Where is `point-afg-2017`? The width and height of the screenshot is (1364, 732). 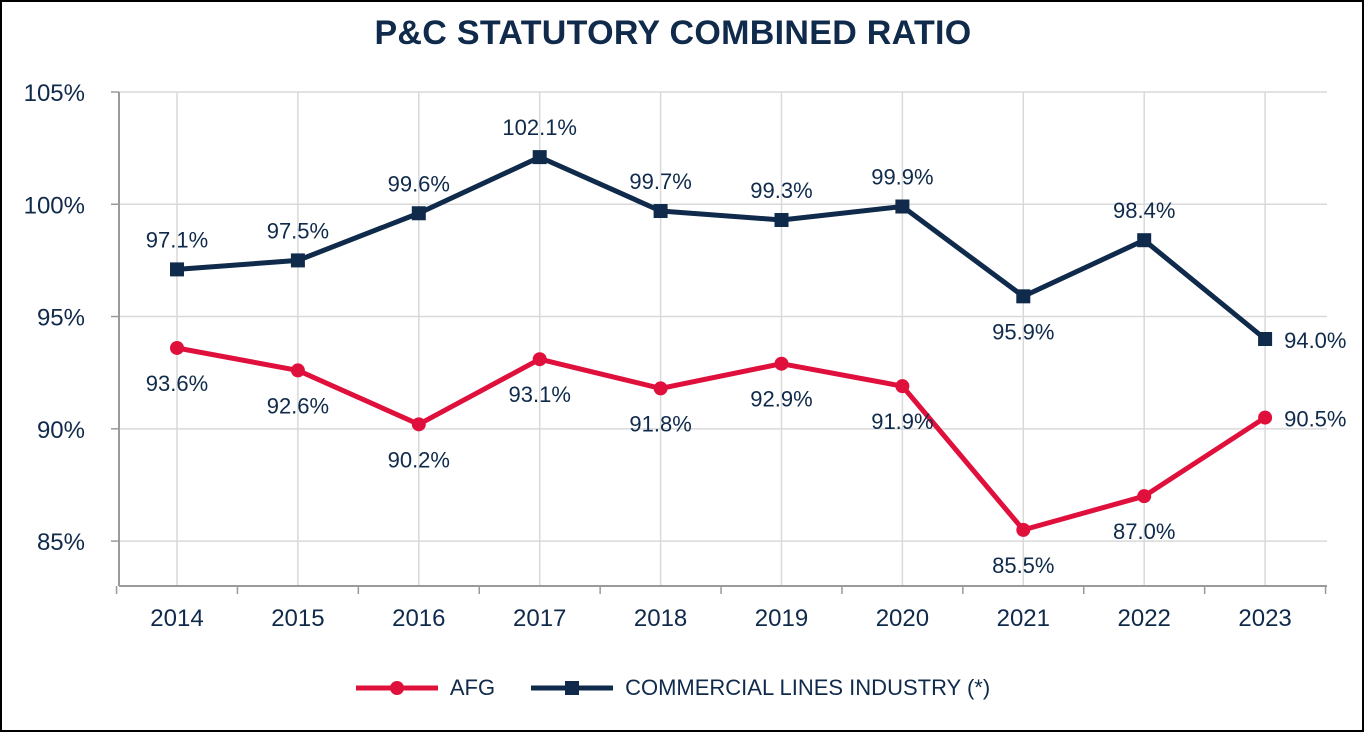 point-afg-2017 is located at coordinates (539, 359).